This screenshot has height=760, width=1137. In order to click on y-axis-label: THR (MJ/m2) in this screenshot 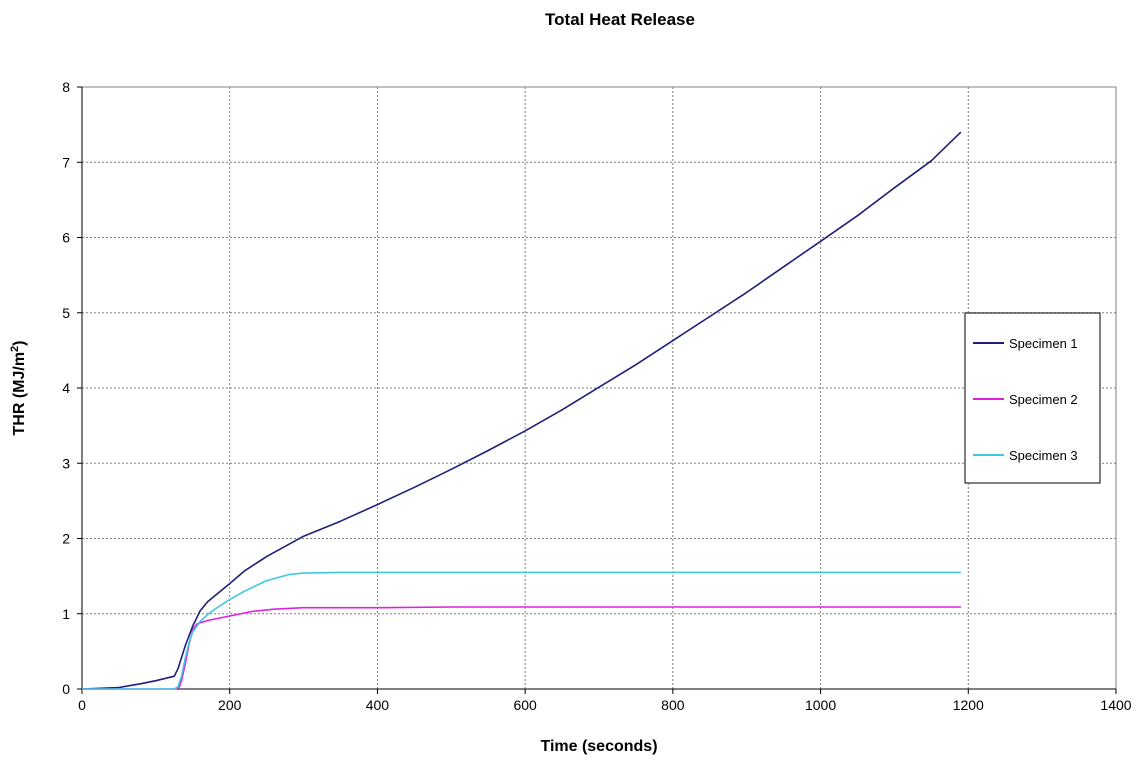, I will do `click(18, 387)`.